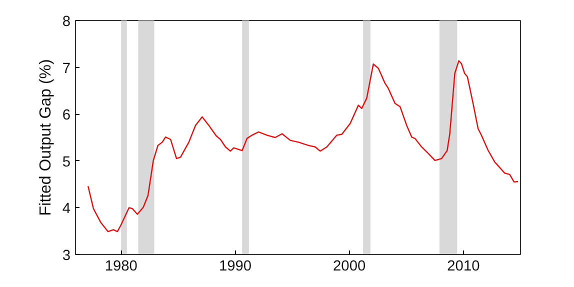 The width and height of the screenshot is (574, 287). I want to click on x-tick-label: 1980, so click(121, 266).